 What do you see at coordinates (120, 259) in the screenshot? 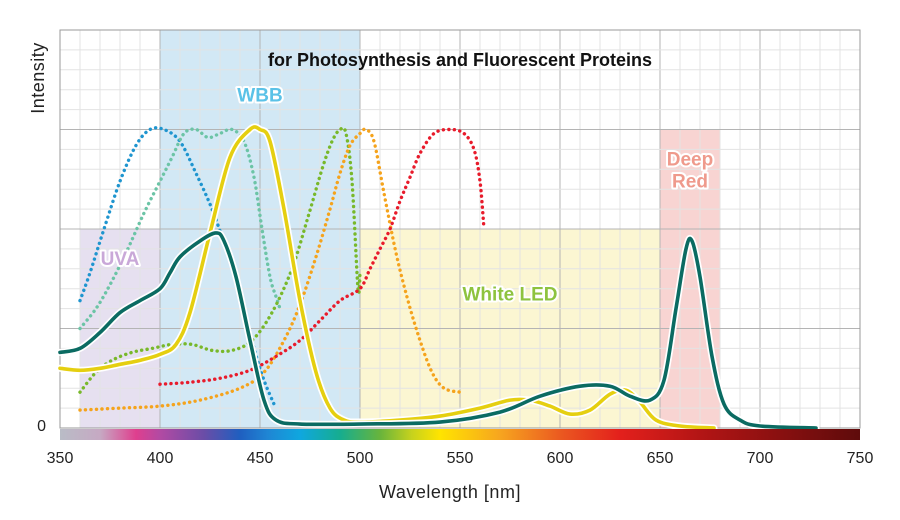
I see `band-label-uva: UVA` at bounding box center [120, 259].